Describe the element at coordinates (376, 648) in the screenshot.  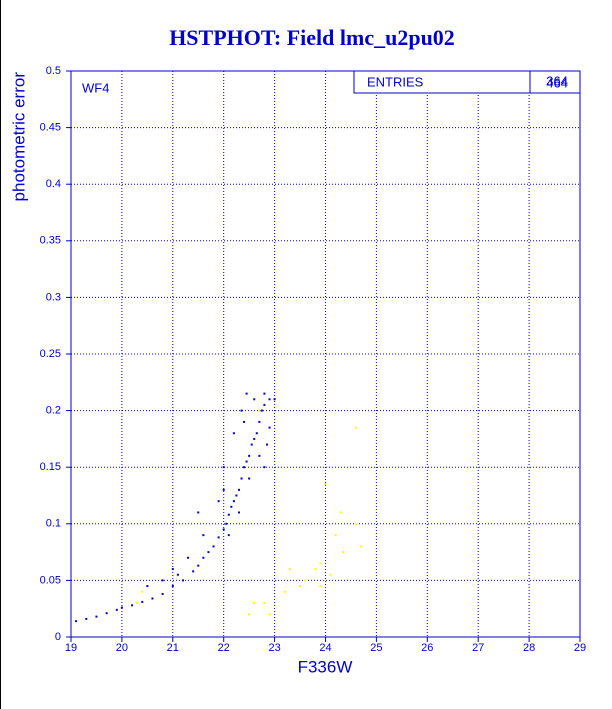
I see `x-tick-label: 25` at that location.